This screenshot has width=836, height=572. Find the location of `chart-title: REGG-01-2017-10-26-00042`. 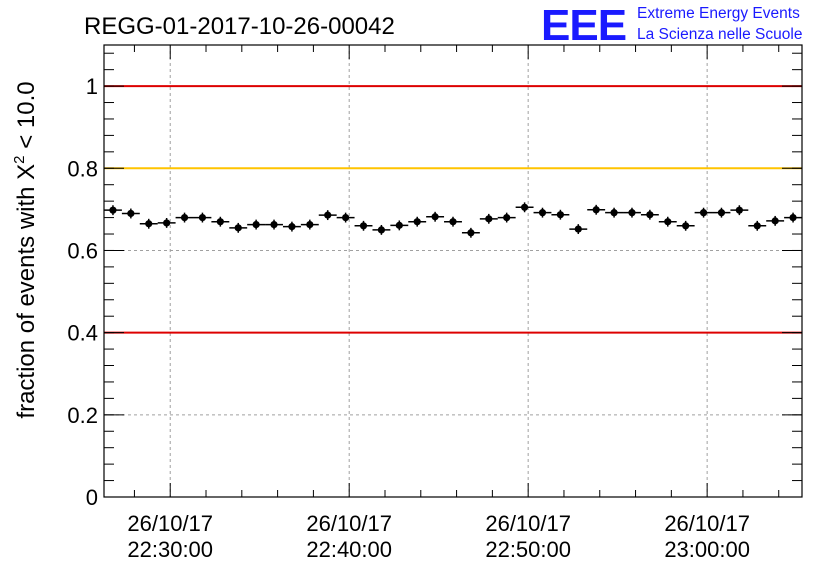

chart-title: REGG-01-2017-10-26-00042 is located at coordinates (239, 26).